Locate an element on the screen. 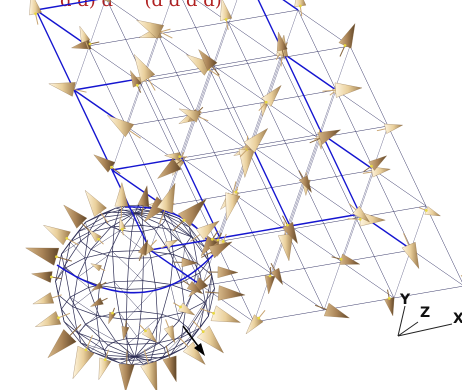  triad-x-label: X is located at coordinates (457, 319).